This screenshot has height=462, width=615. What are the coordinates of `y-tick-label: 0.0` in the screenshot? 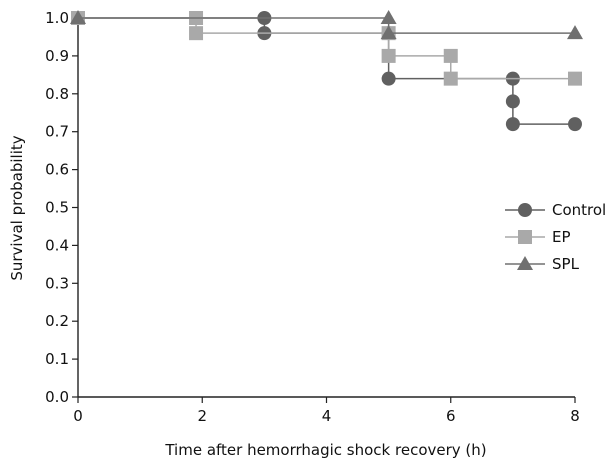 It's located at (57, 397).